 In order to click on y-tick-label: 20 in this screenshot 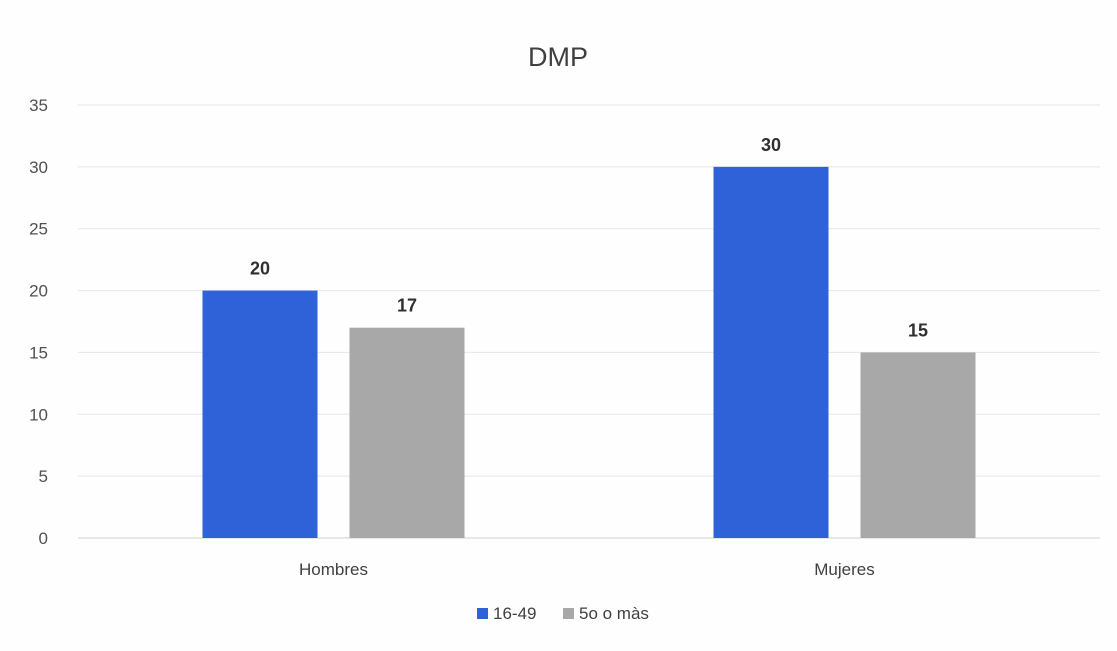, I will do `click(38, 291)`.